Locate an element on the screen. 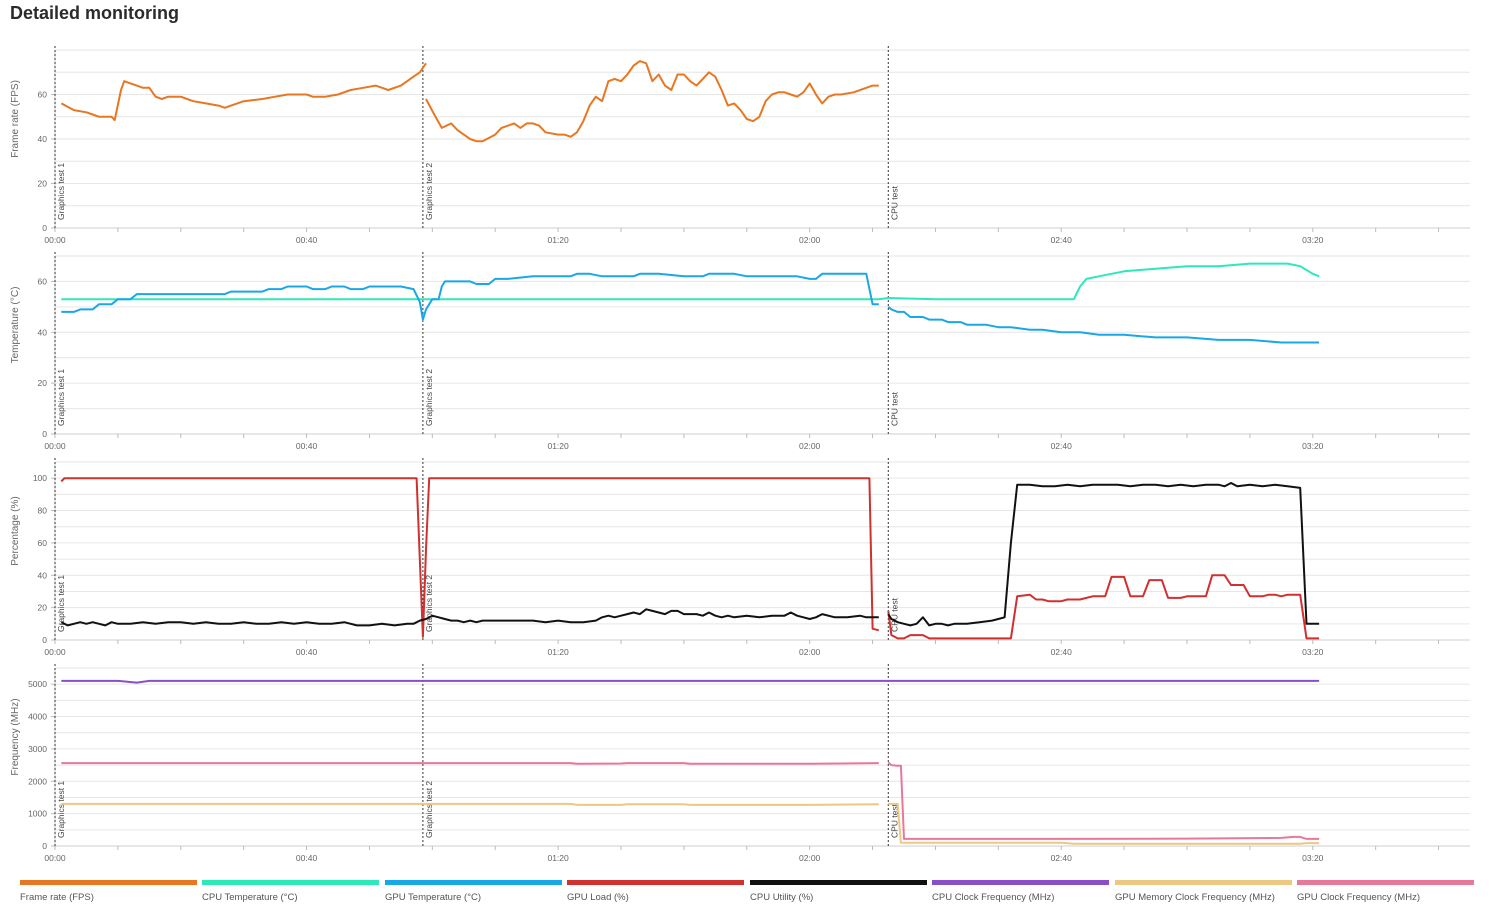 The height and width of the screenshot is (914, 1497). legend-label: GPU Temperature (°C) is located at coordinates (433, 897).